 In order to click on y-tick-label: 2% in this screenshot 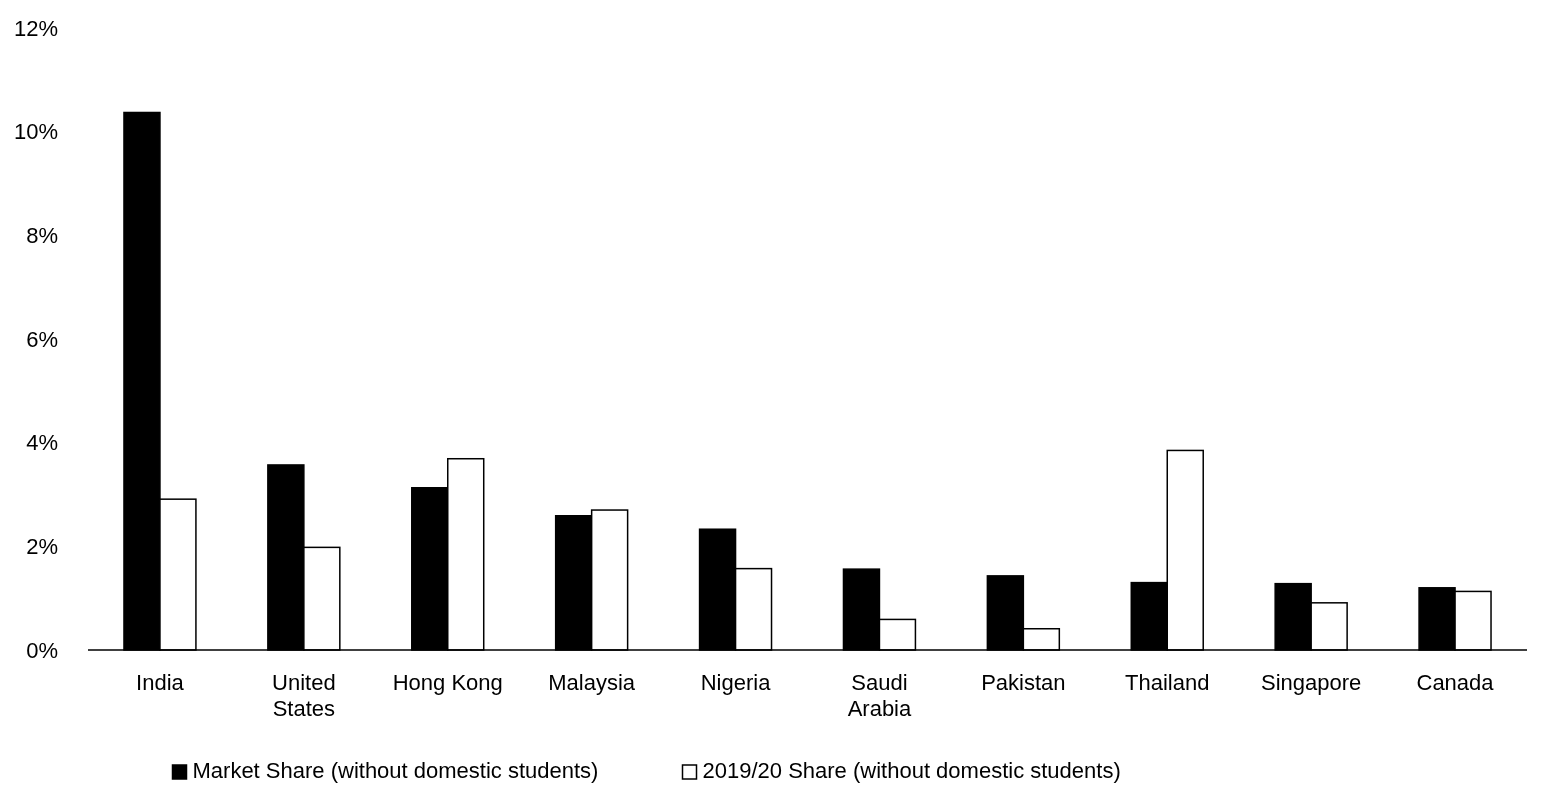, I will do `click(42, 547)`.